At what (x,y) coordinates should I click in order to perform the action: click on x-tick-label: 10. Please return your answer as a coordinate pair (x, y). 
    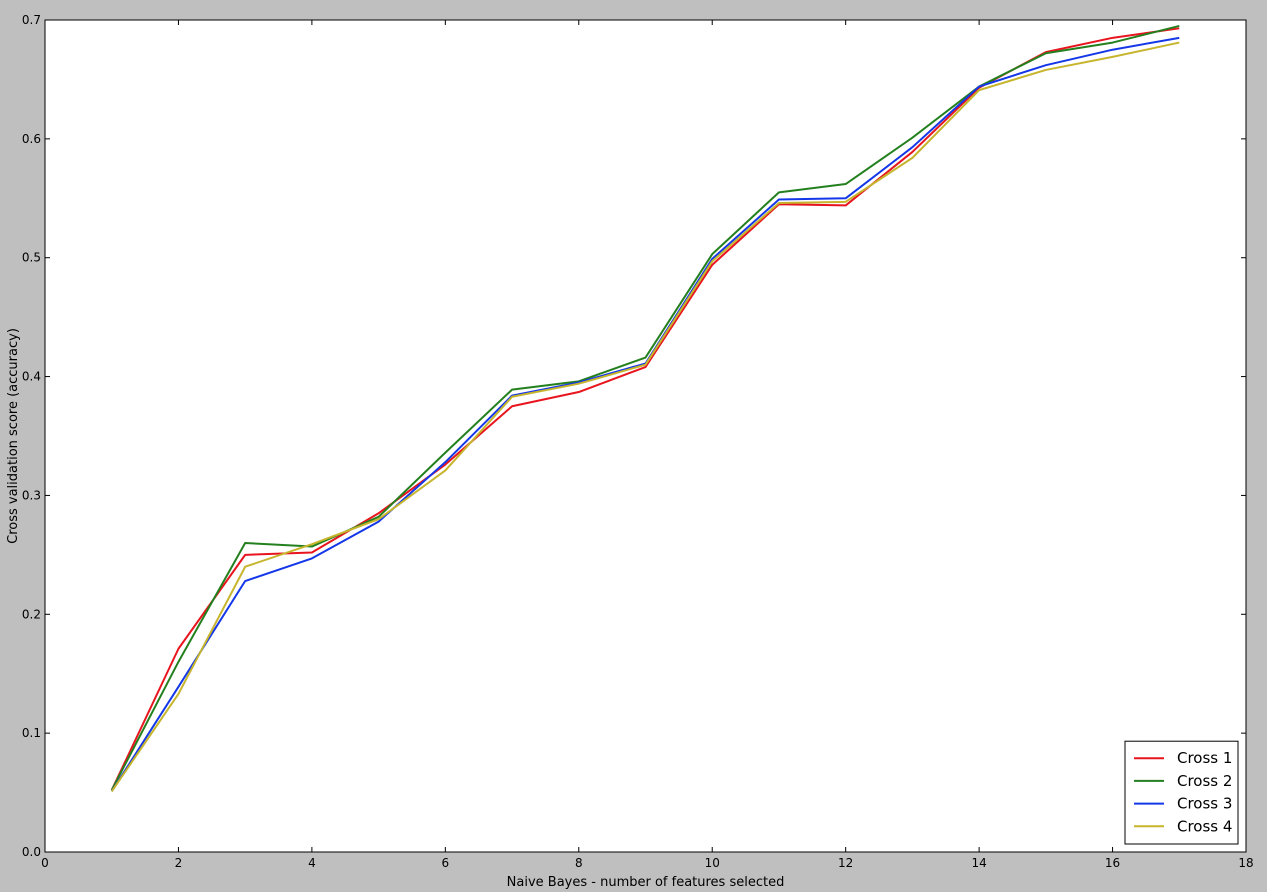
    Looking at the image, I should click on (712, 863).